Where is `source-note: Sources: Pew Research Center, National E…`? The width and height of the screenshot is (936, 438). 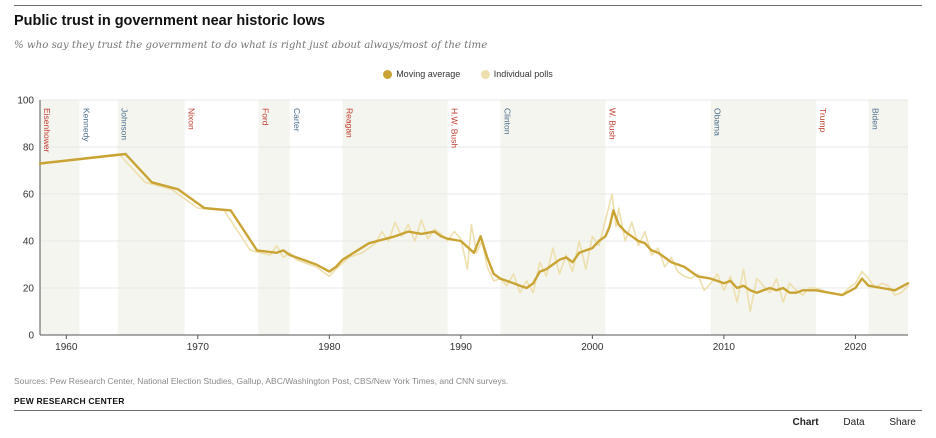
source-note: Sources: Pew Research Center, National E… is located at coordinates (261, 381).